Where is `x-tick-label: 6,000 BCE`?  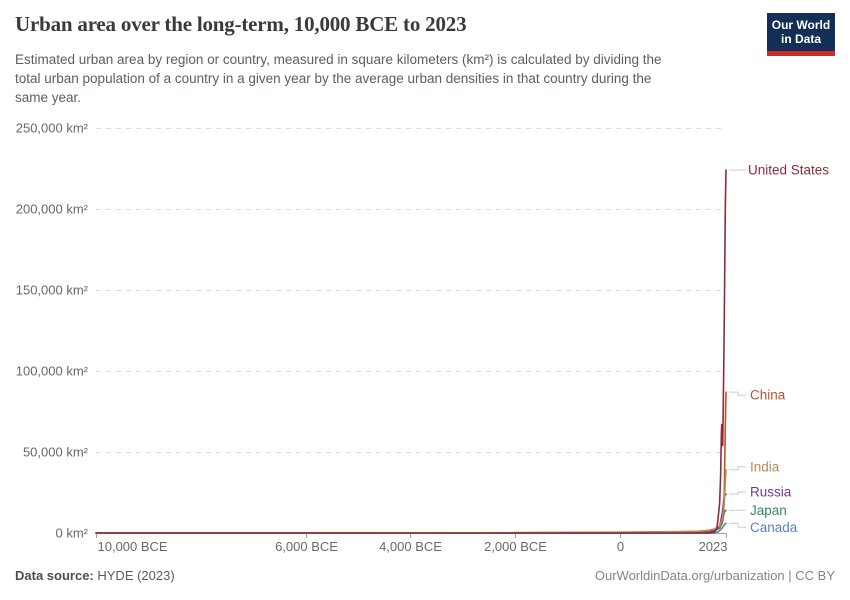
x-tick-label: 6,000 BCE is located at coordinates (306, 546).